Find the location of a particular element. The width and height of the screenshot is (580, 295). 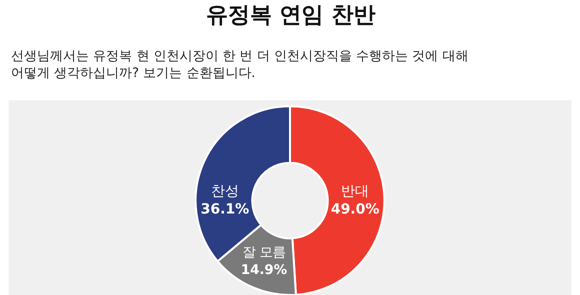

slice-label: 반대 is located at coordinates (355, 192).